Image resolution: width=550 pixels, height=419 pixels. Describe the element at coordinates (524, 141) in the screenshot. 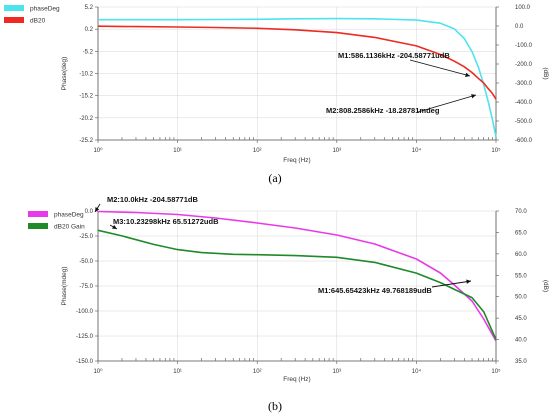

I see `y2-tick-label: -600.0` at that location.